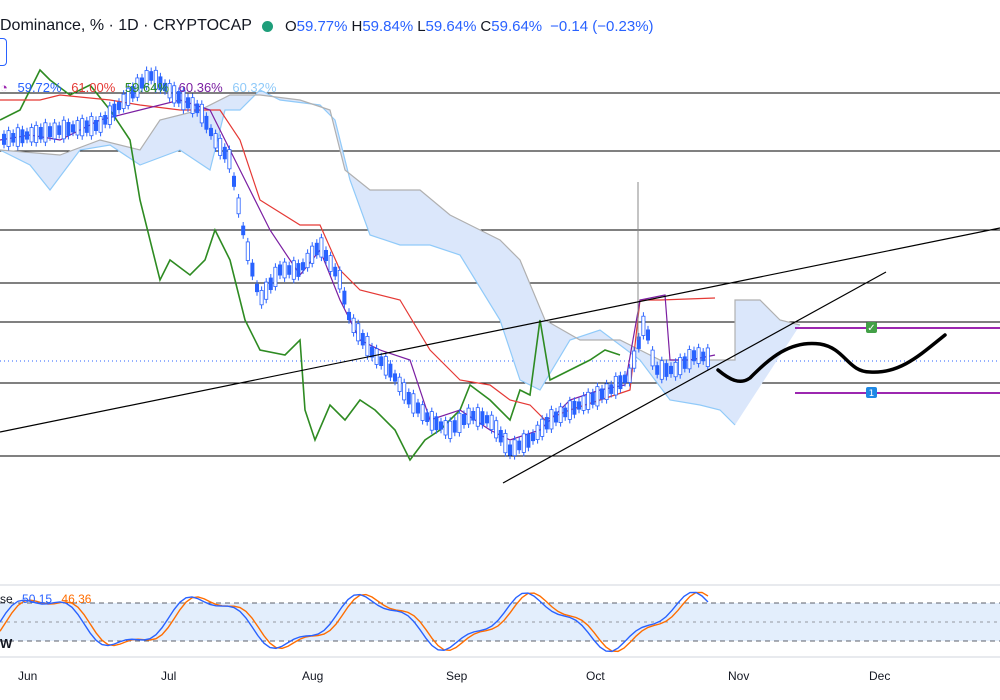 The height and width of the screenshot is (700, 1000). Describe the element at coordinates (388, 26) in the screenshot. I see `high-value: 59.84%` at that location.